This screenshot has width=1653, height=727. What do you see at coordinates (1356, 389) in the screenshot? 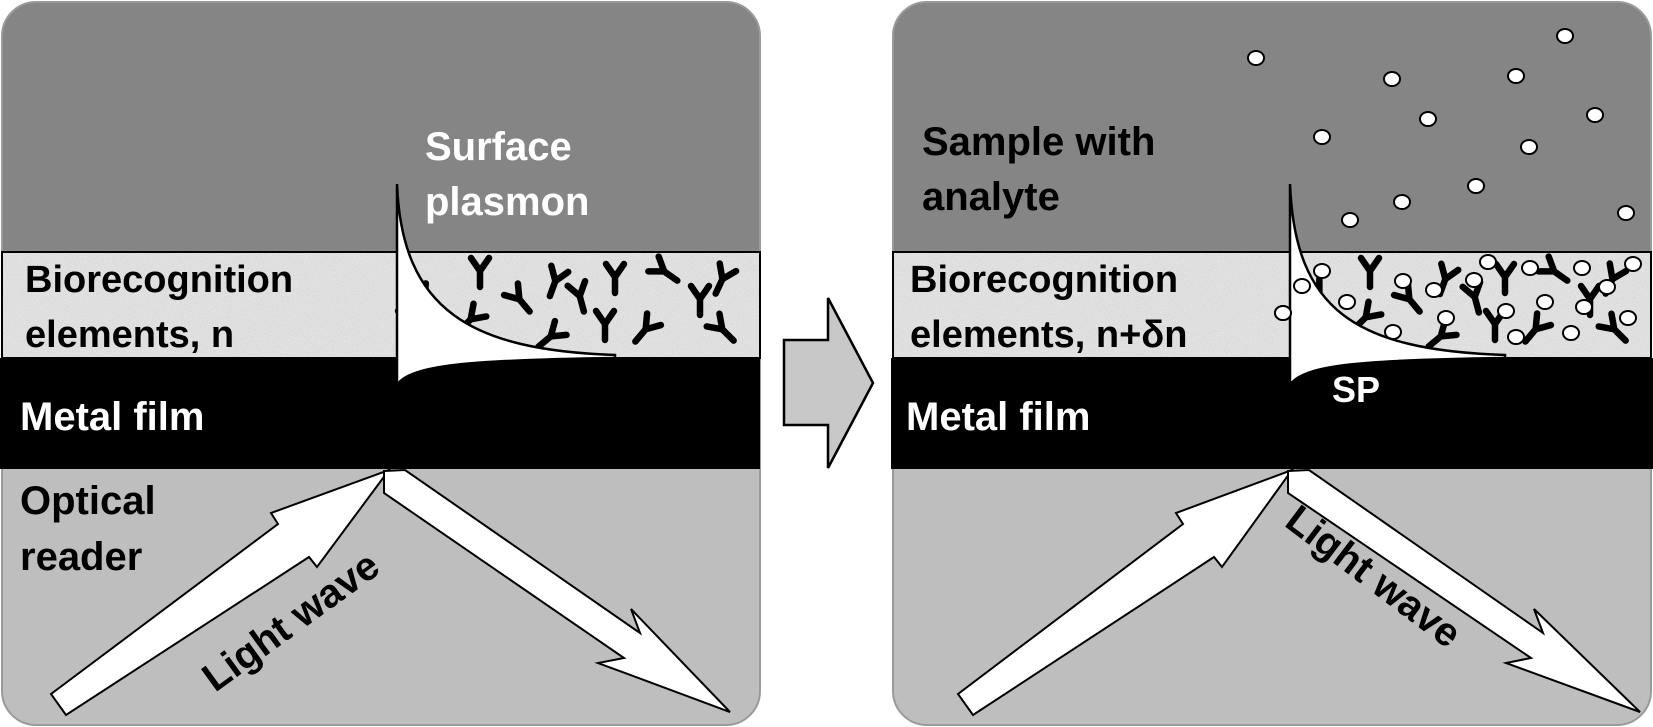
I see `sp-label: SP` at bounding box center [1356, 389].